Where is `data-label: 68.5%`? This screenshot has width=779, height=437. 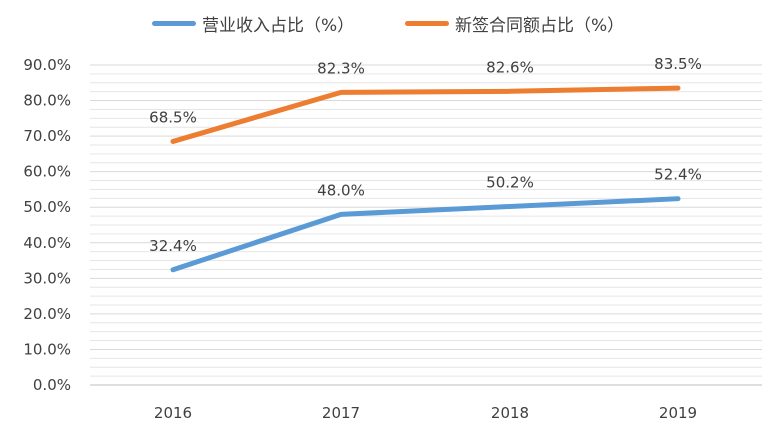 data-label: 68.5% is located at coordinates (173, 117).